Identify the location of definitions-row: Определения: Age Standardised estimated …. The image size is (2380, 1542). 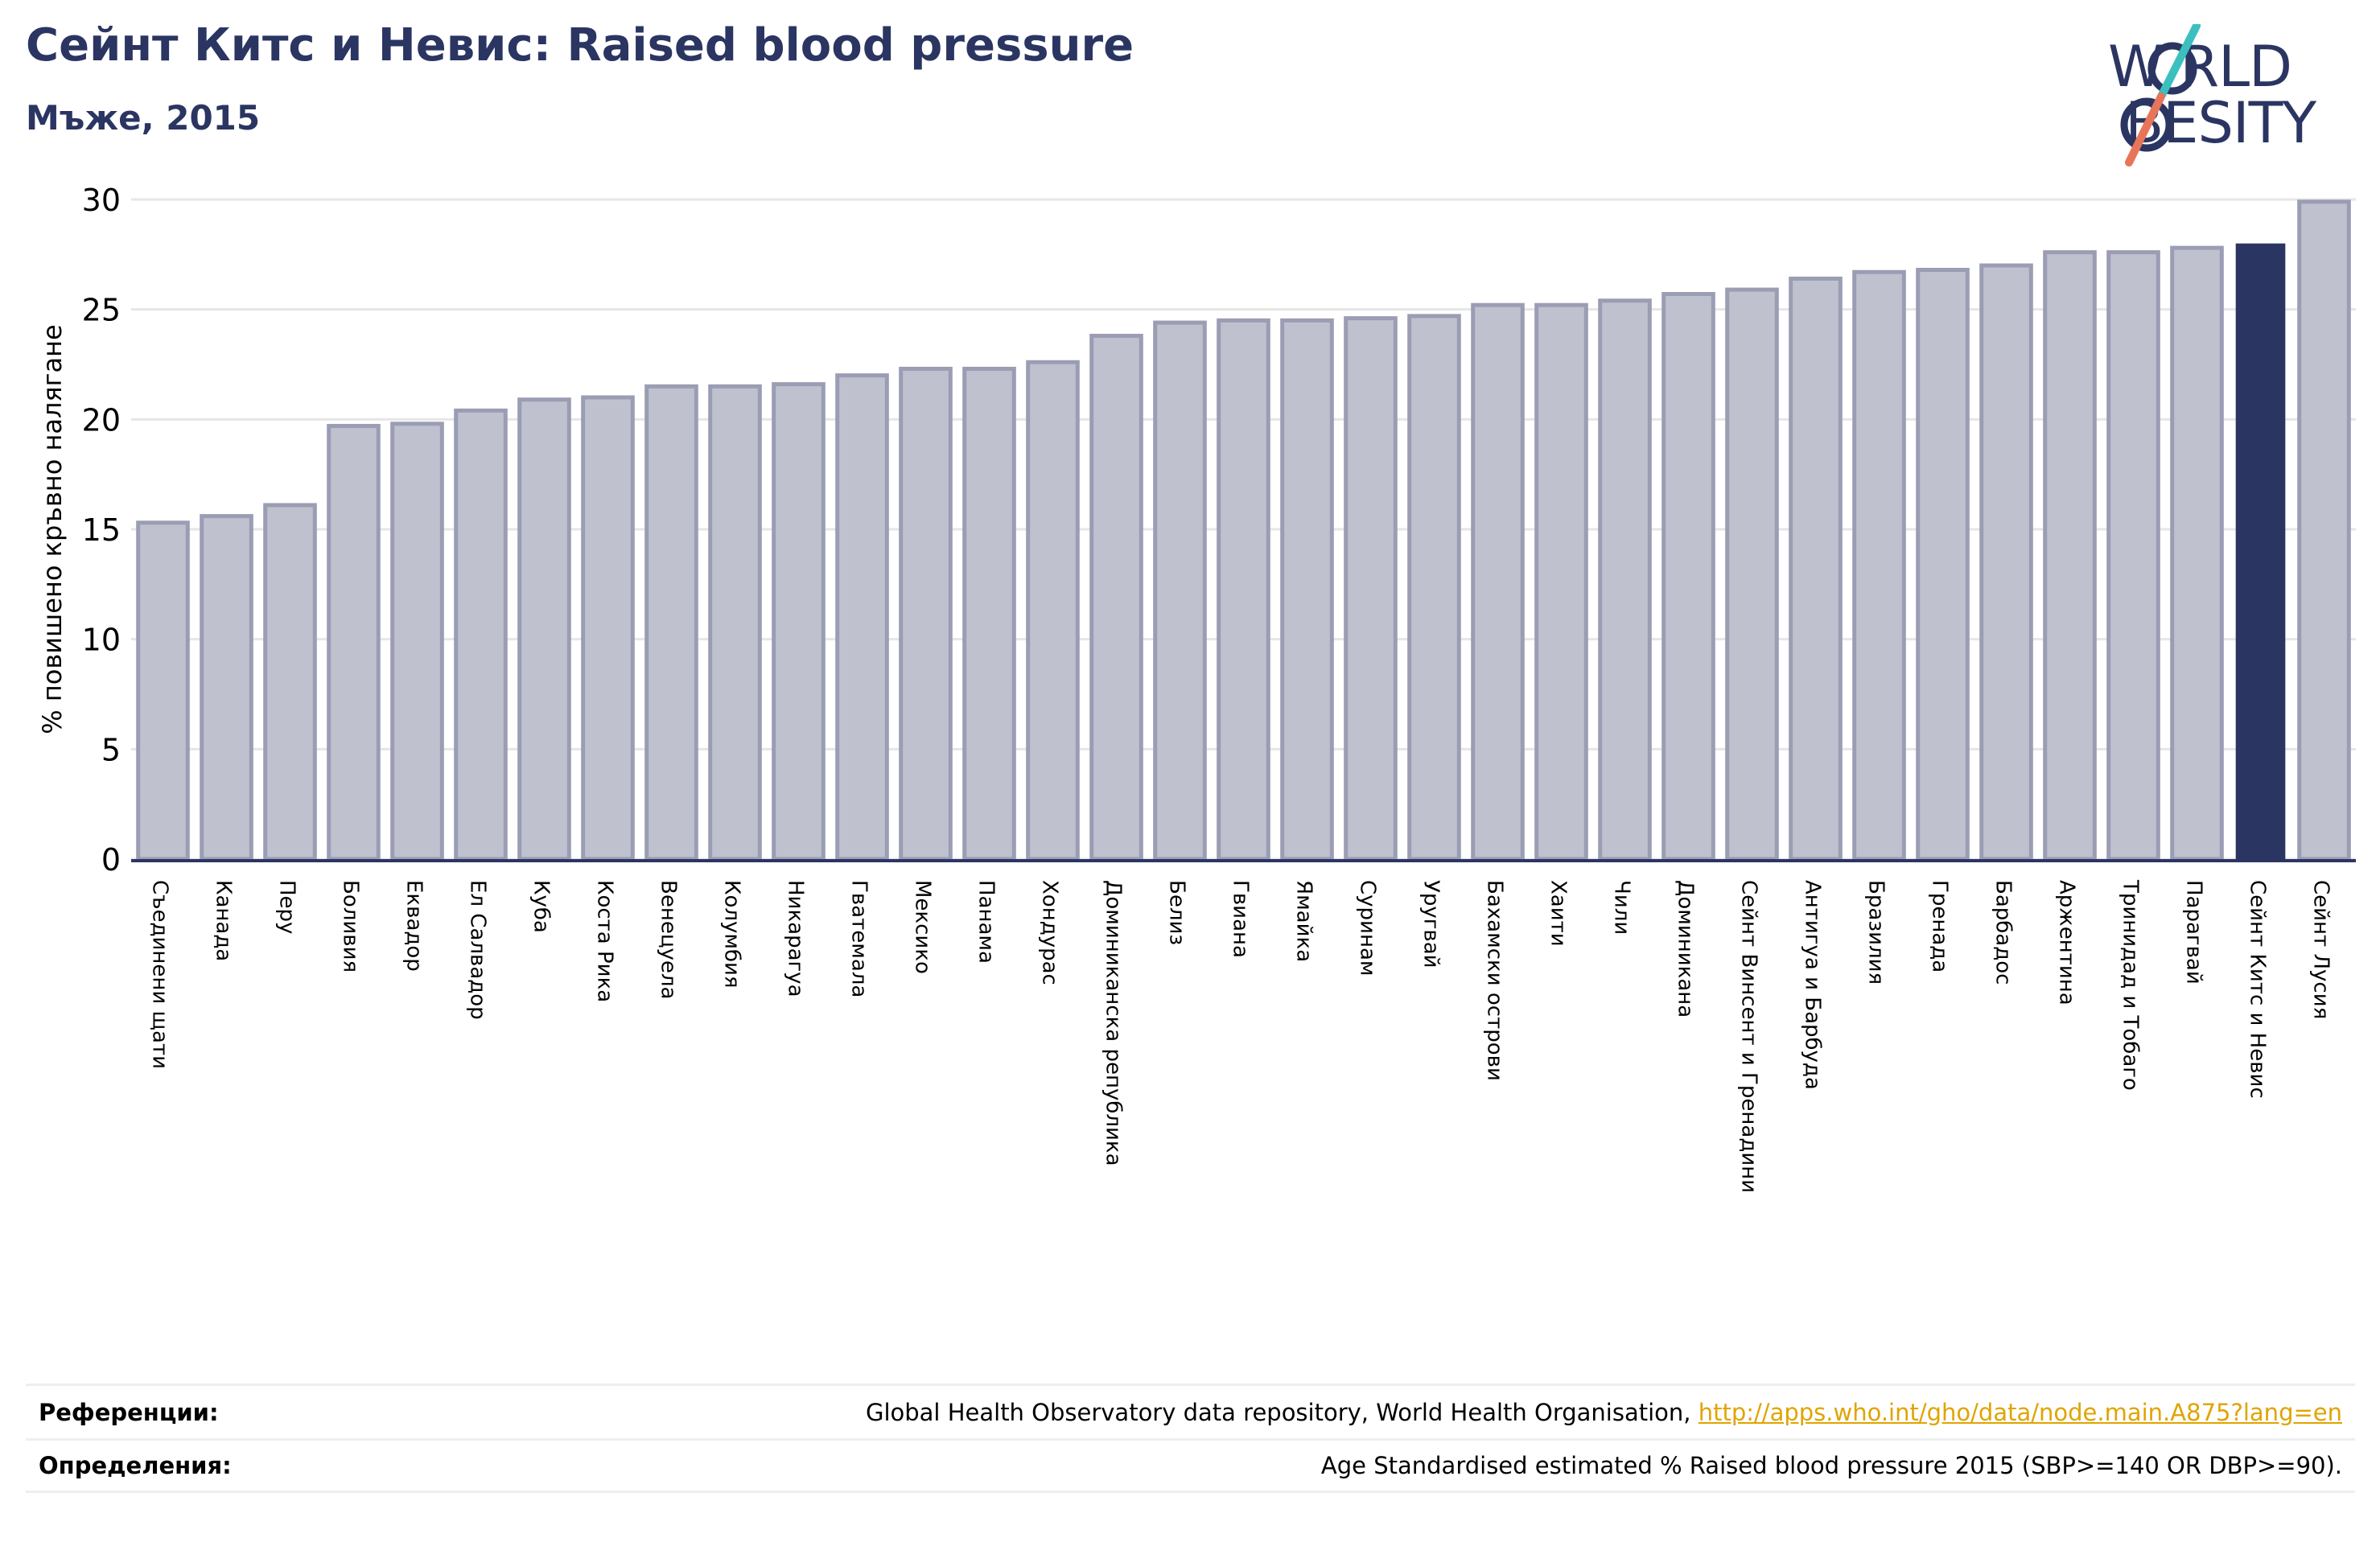
(1190, 1465).